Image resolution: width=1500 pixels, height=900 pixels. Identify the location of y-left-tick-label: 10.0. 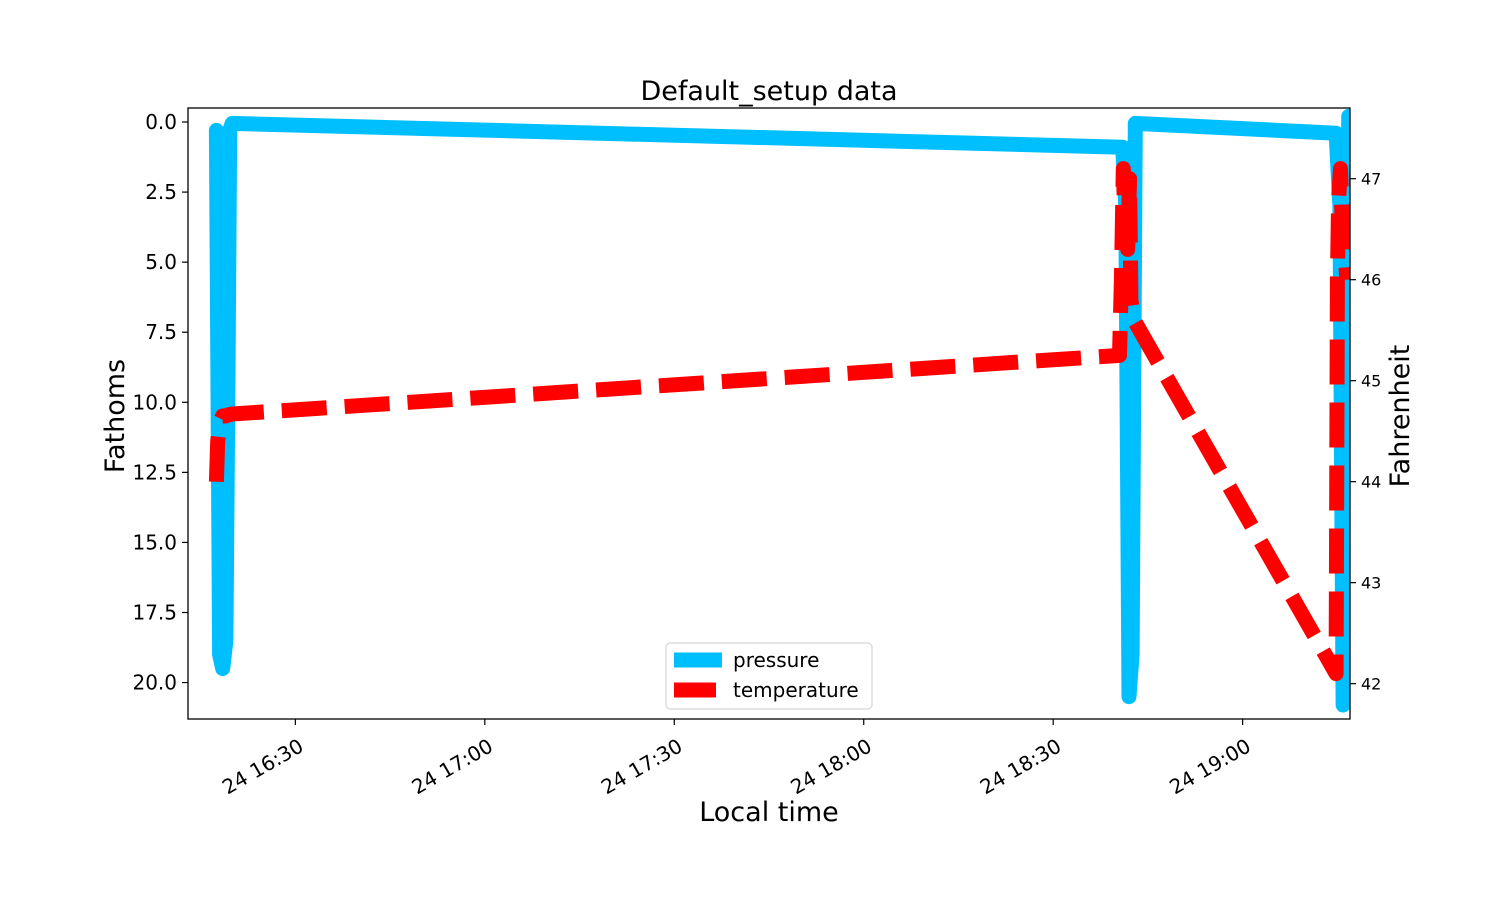
(154, 402).